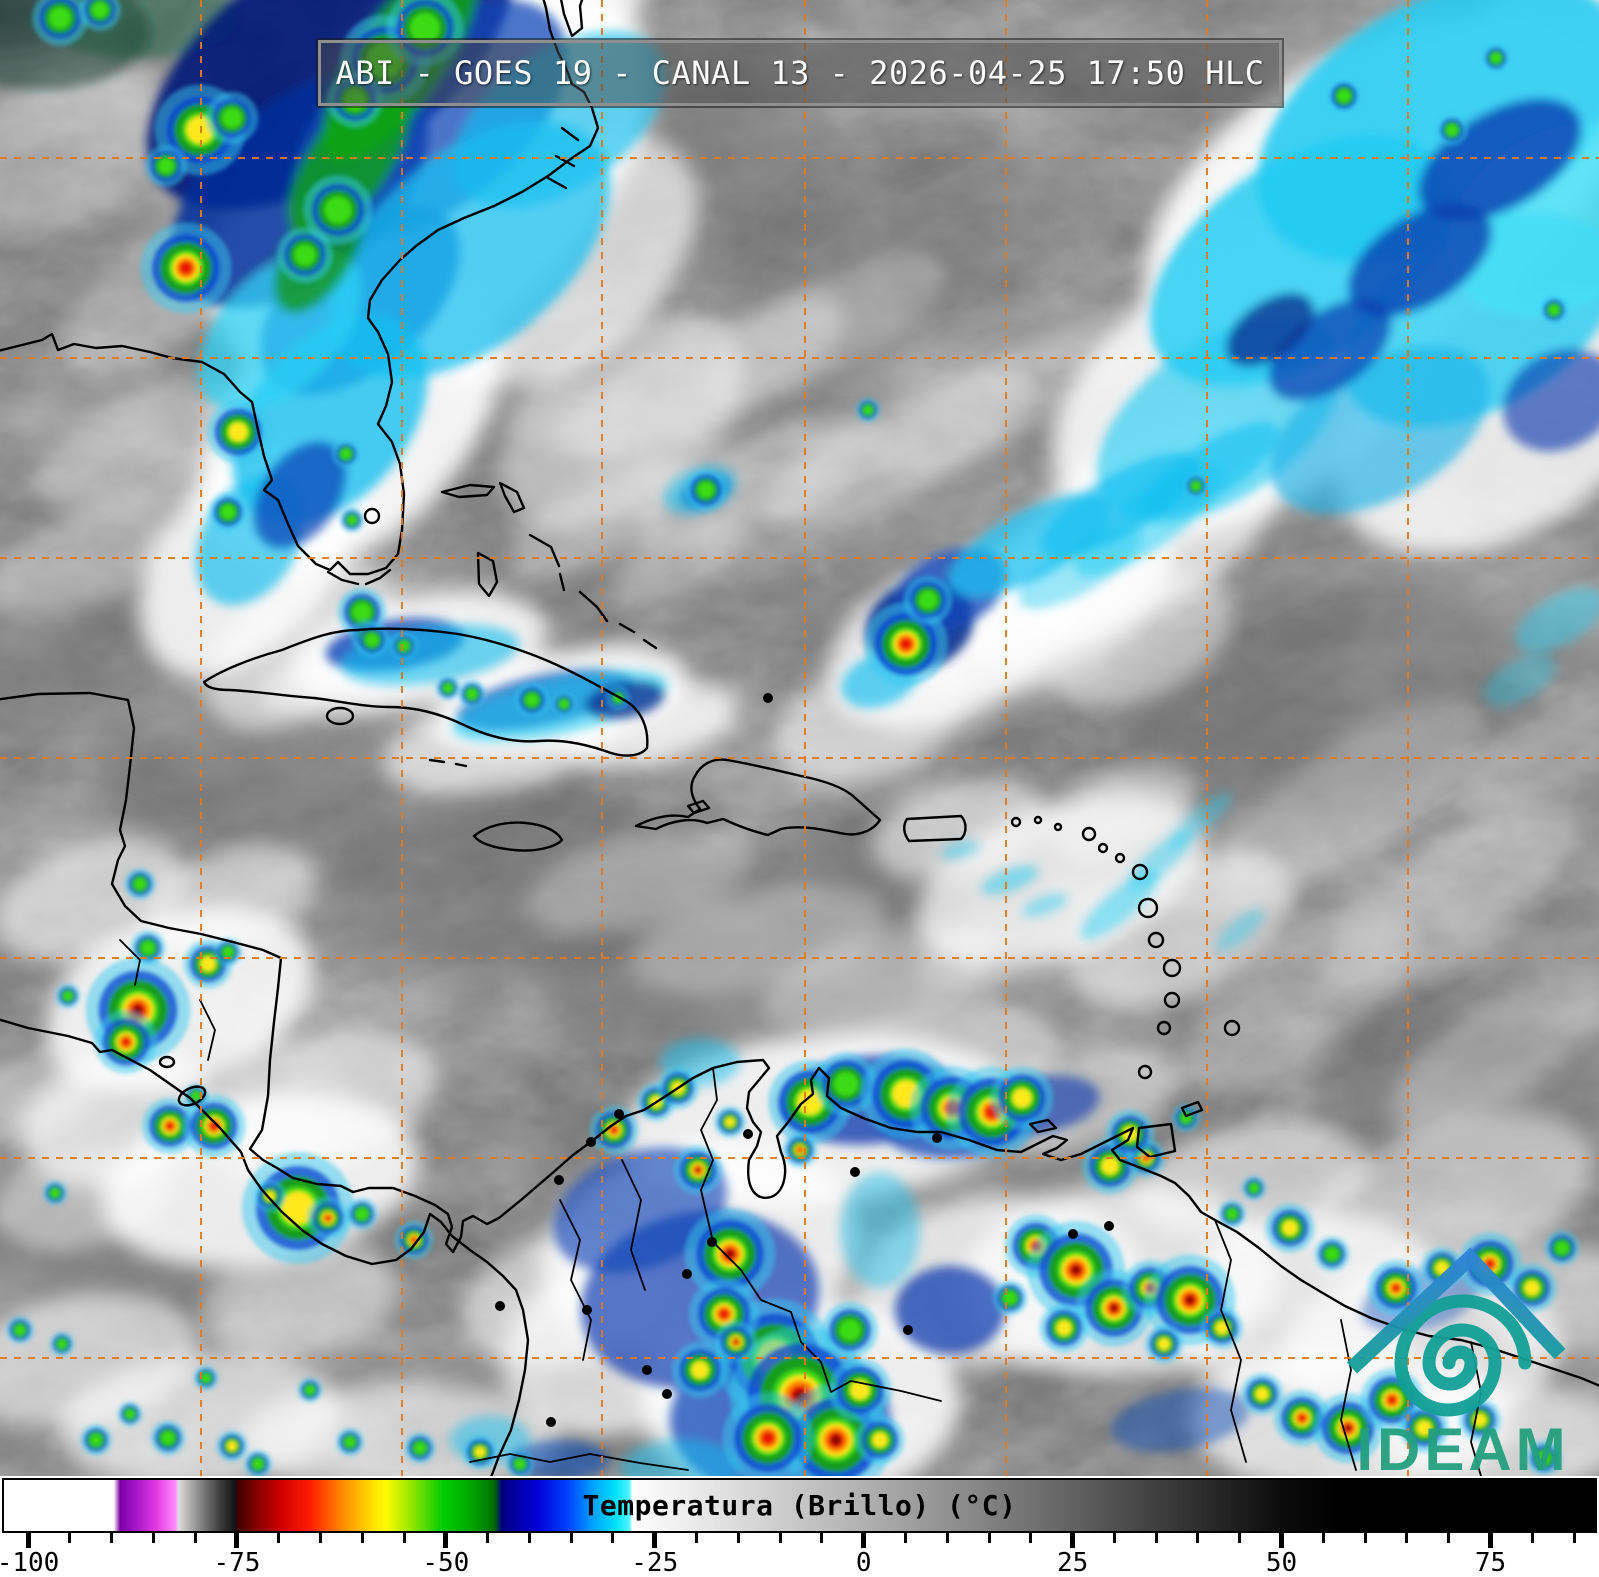 The height and width of the screenshot is (1577, 1599). I want to click on colorbar-title: Temperatura (Brillo) (°C), so click(799, 1505).